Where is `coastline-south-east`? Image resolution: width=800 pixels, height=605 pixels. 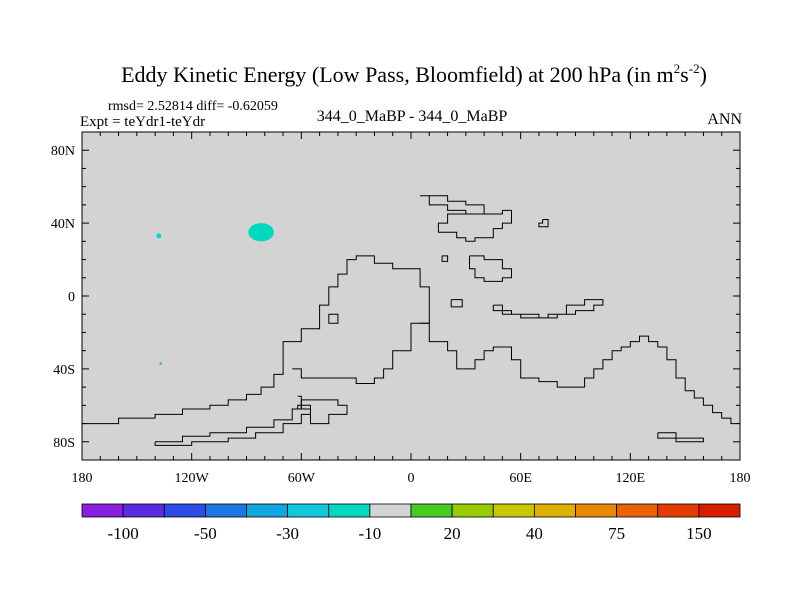
coastline-south-east is located at coordinates (680, 437).